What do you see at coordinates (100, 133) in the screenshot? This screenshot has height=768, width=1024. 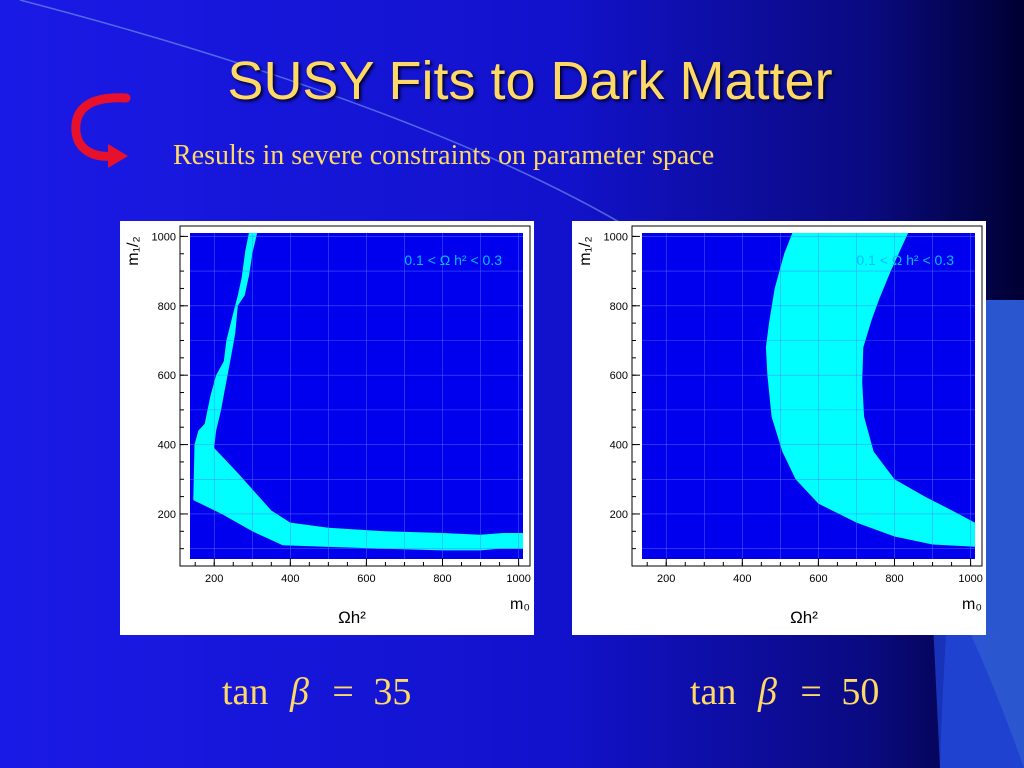 I see `red-curved-arrow-icon` at bounding box center [100, 133].